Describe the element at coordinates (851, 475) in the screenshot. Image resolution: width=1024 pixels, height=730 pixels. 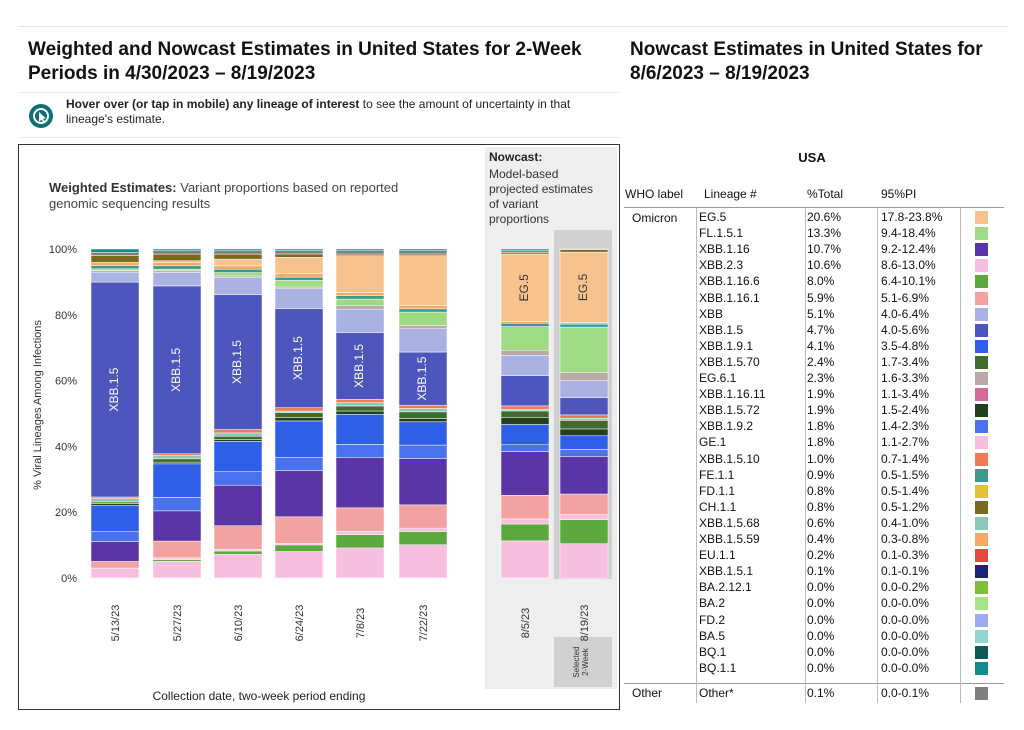
I see `table-row: FE.1.1 0.9% 0.5-1.5%` at that location.